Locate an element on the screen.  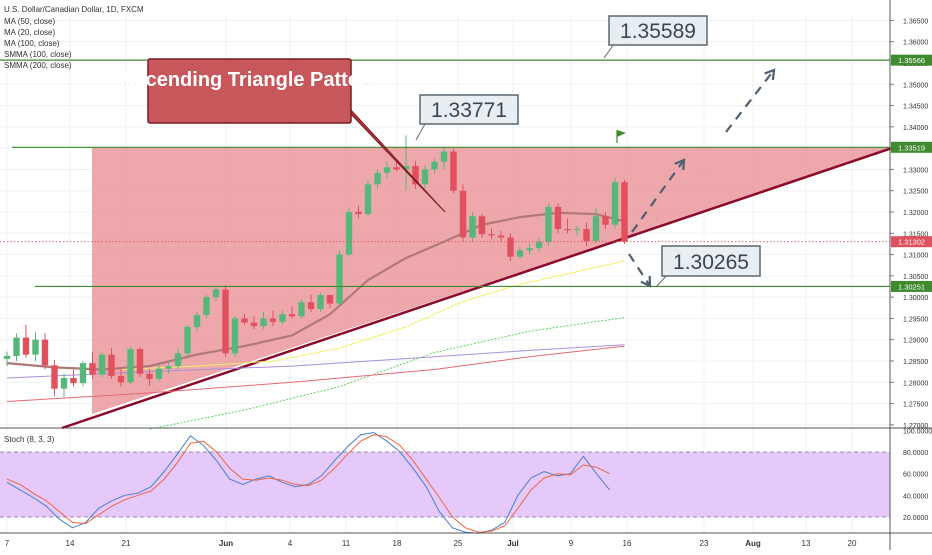
price-tag-label: 1.30251 is located at coordinates (911, 286).